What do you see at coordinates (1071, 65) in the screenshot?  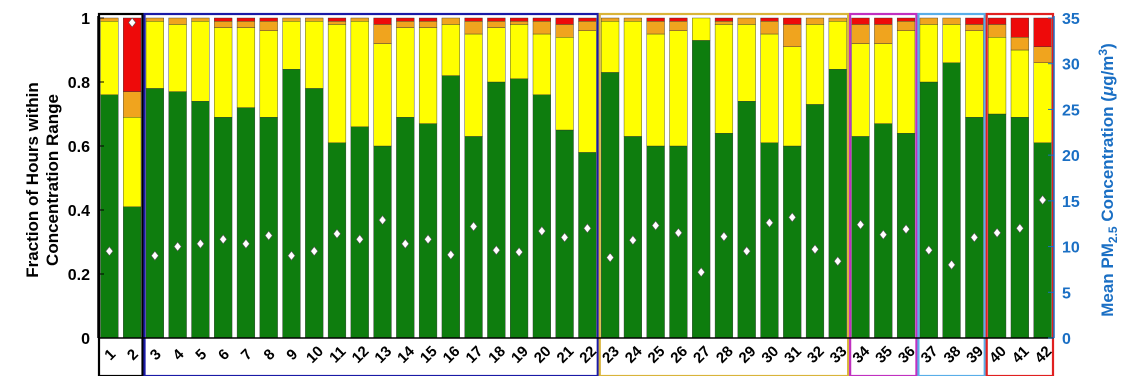 I see `y2-tick-label: 30` at bounding box center [1071, 65].